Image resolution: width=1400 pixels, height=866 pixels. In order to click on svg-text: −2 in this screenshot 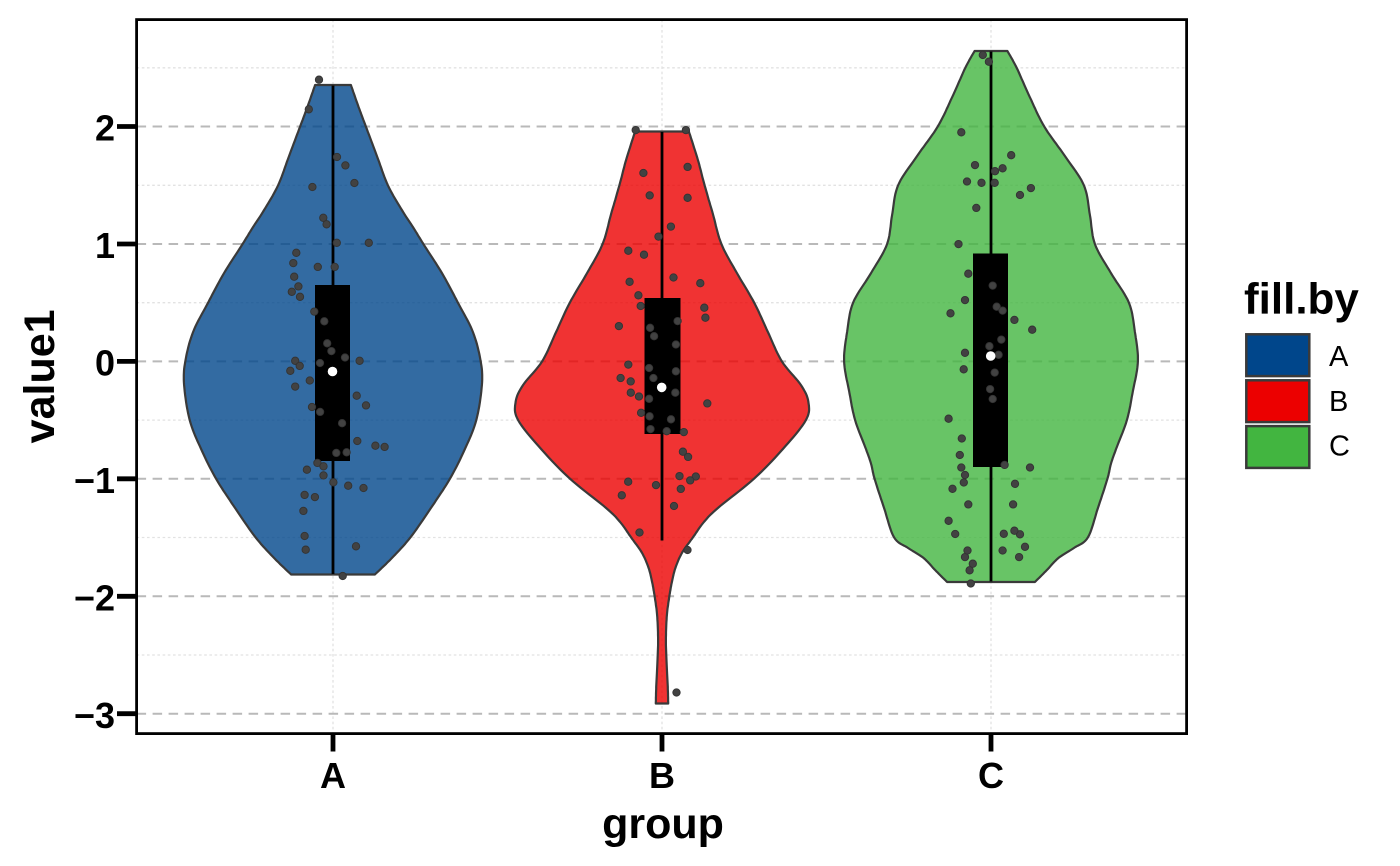, I will do `click(94, 598)`.